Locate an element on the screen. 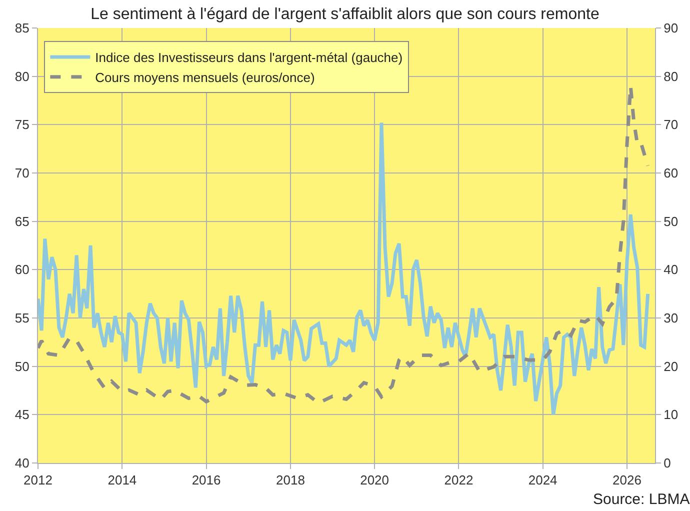  y2-tick-label: 40 is located at coordinates (671, 270).